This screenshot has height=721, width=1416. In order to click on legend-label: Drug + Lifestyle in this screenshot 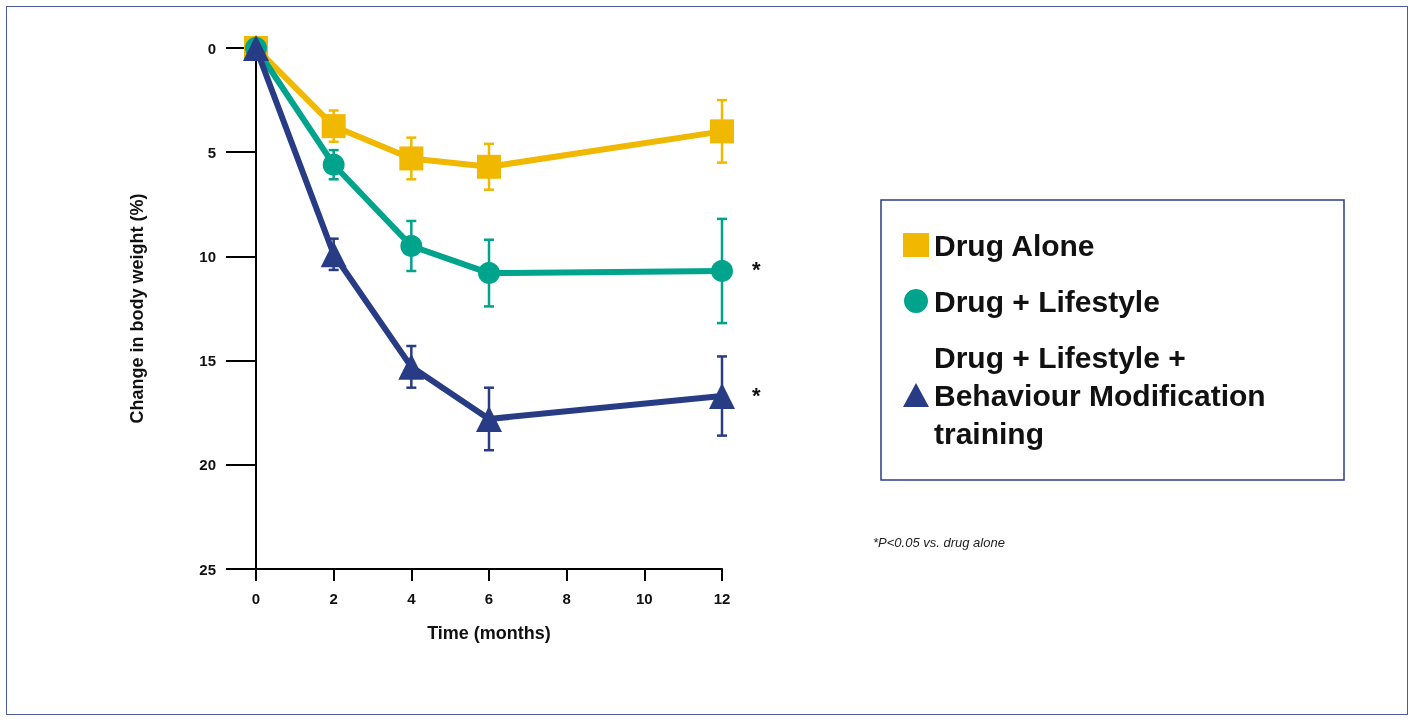, I will do `click(1047, 301)`.